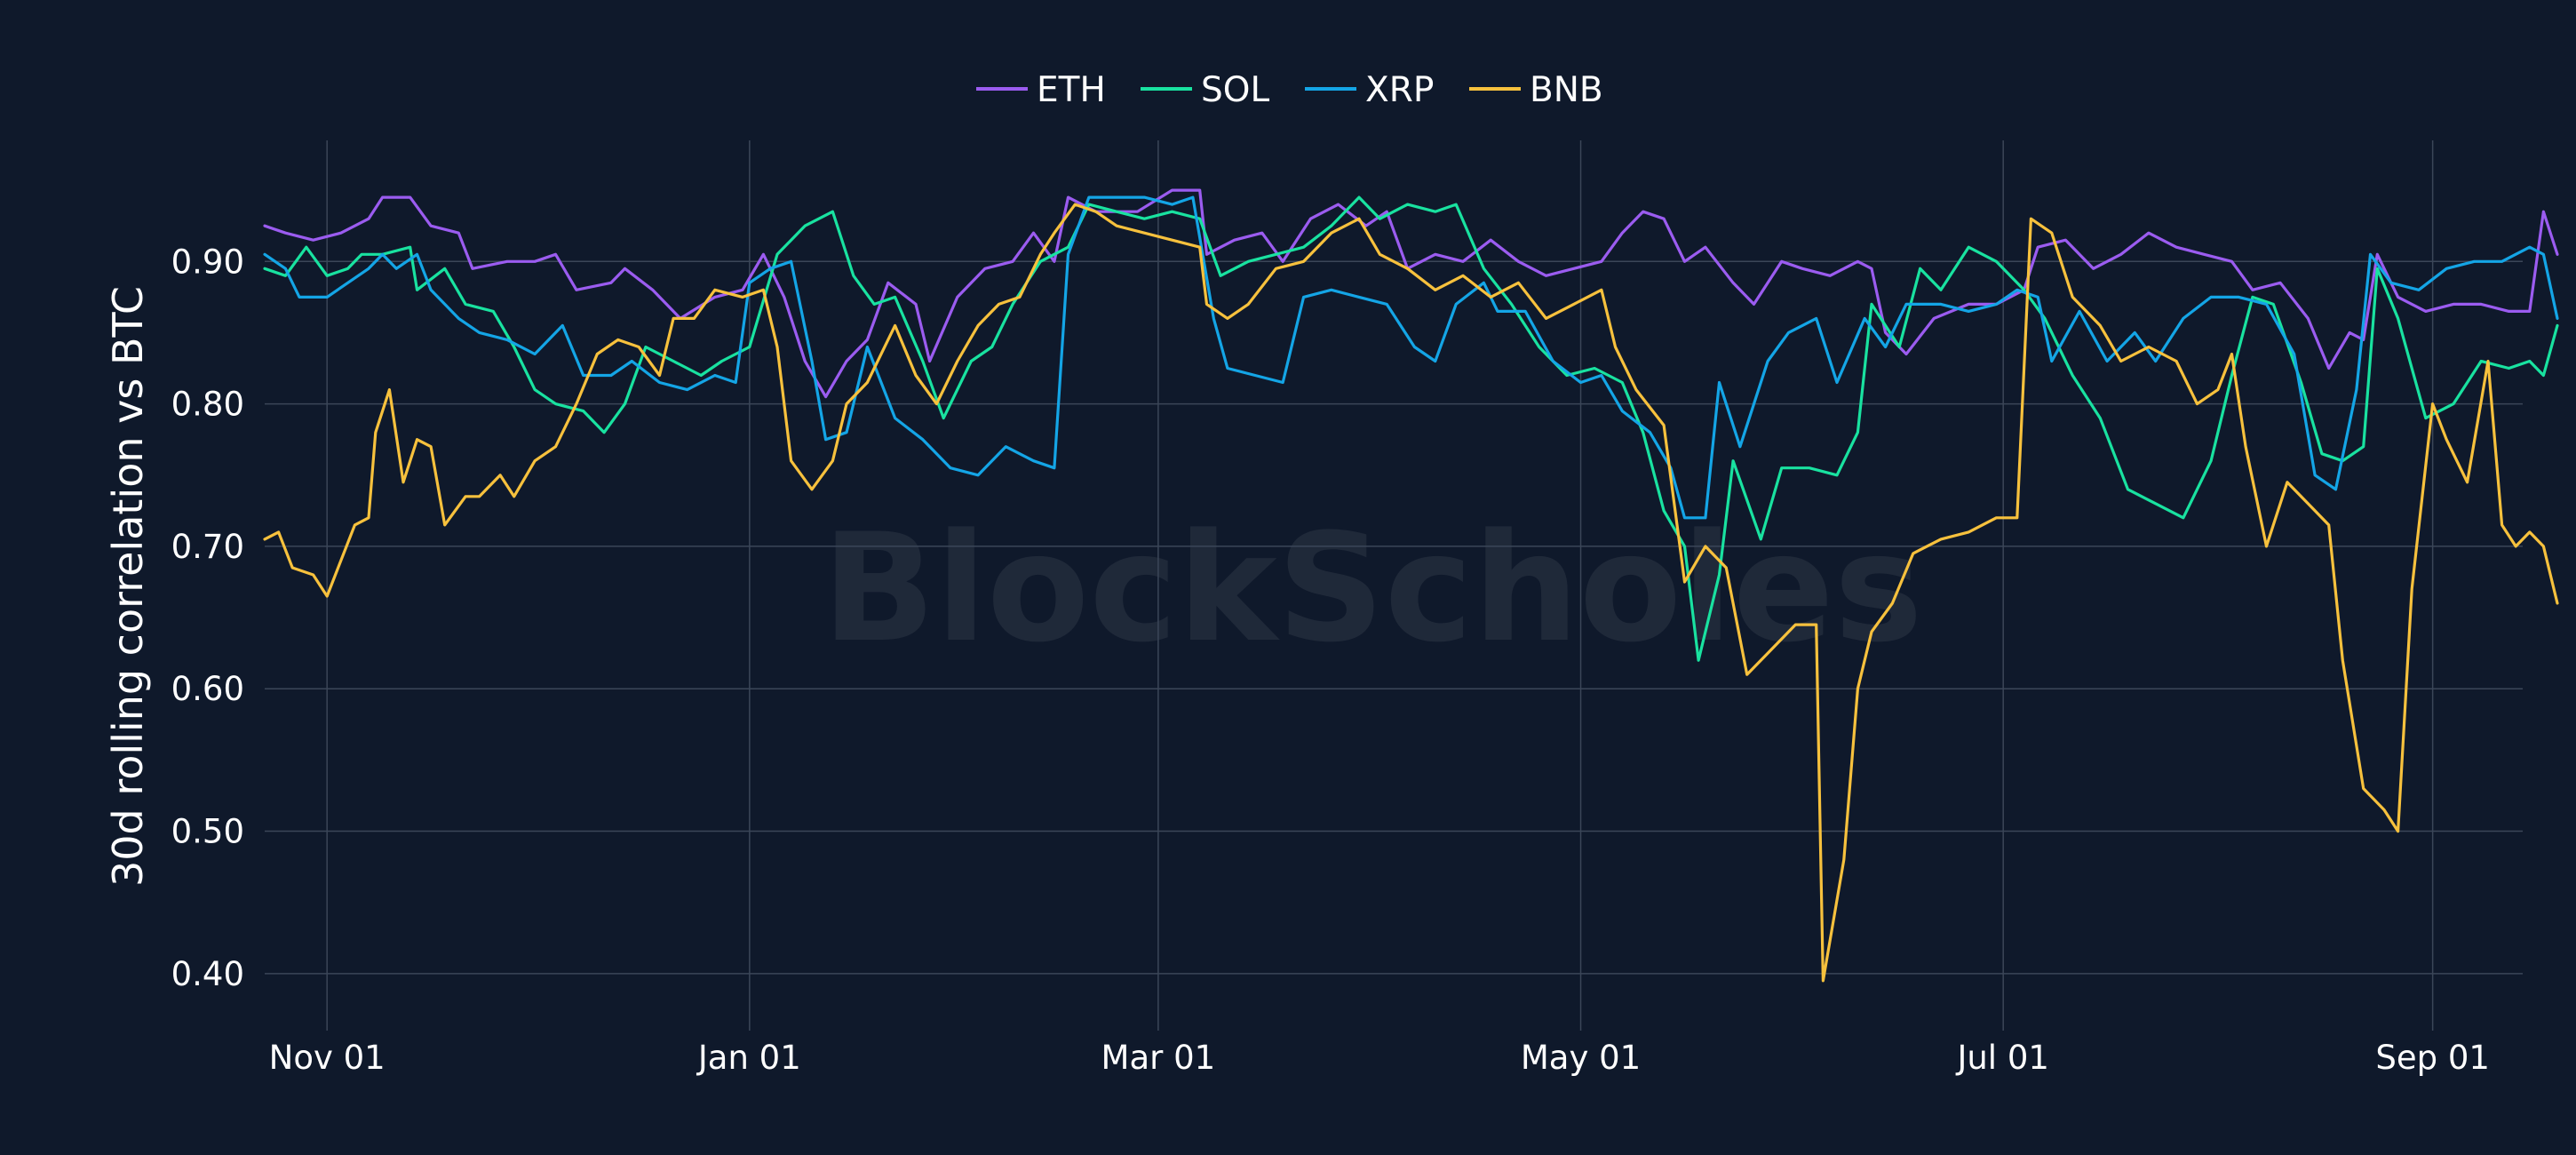 This screenshot has width=2576, height=1155. What do you see at coordinates (327, 1058) in the screenshot?
I see `x-tick-label: Nov 01` at bounding box center [327, 1058].